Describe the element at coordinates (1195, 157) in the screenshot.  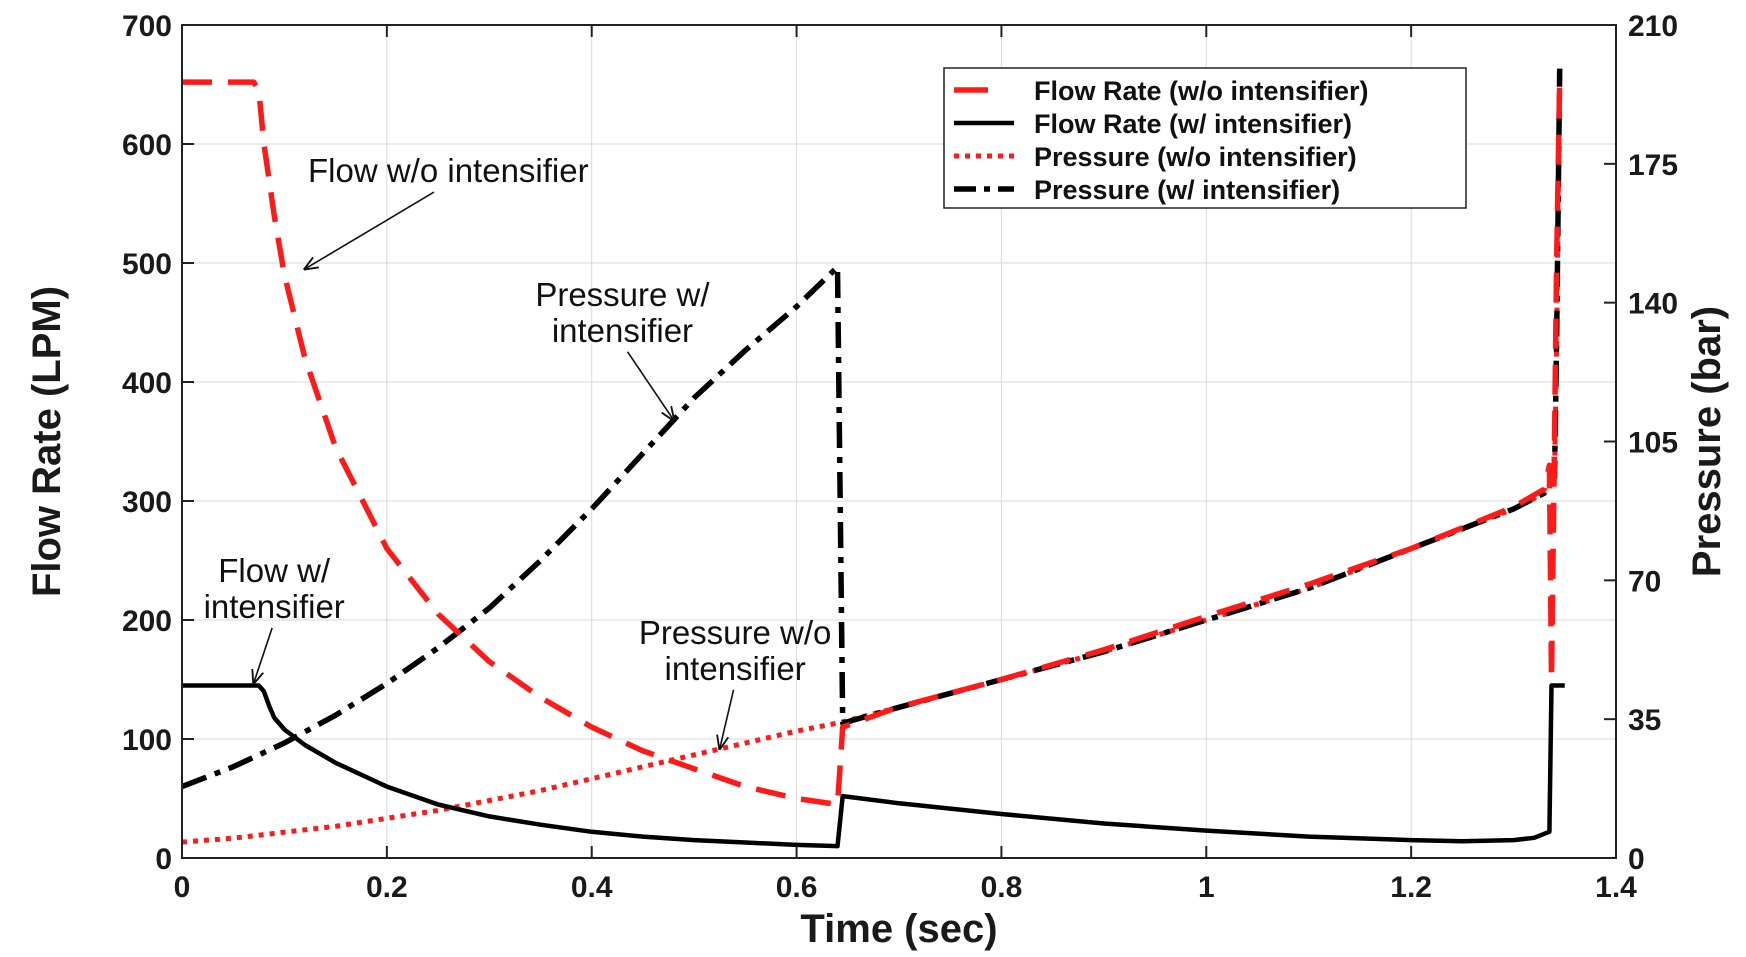
I see `legend-label: Pressure (w/o intensifier)` at that location.